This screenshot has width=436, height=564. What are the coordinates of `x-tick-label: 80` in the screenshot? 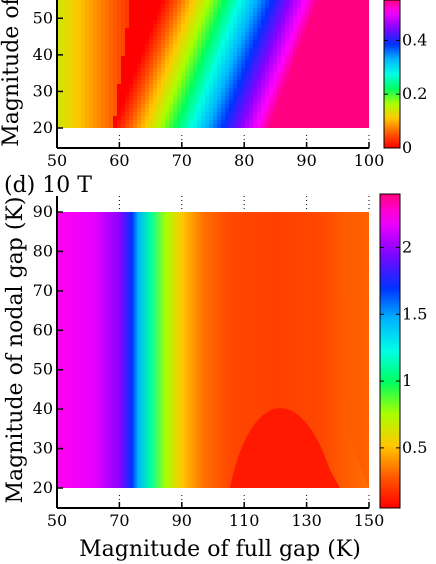 It's located at (244, 160).